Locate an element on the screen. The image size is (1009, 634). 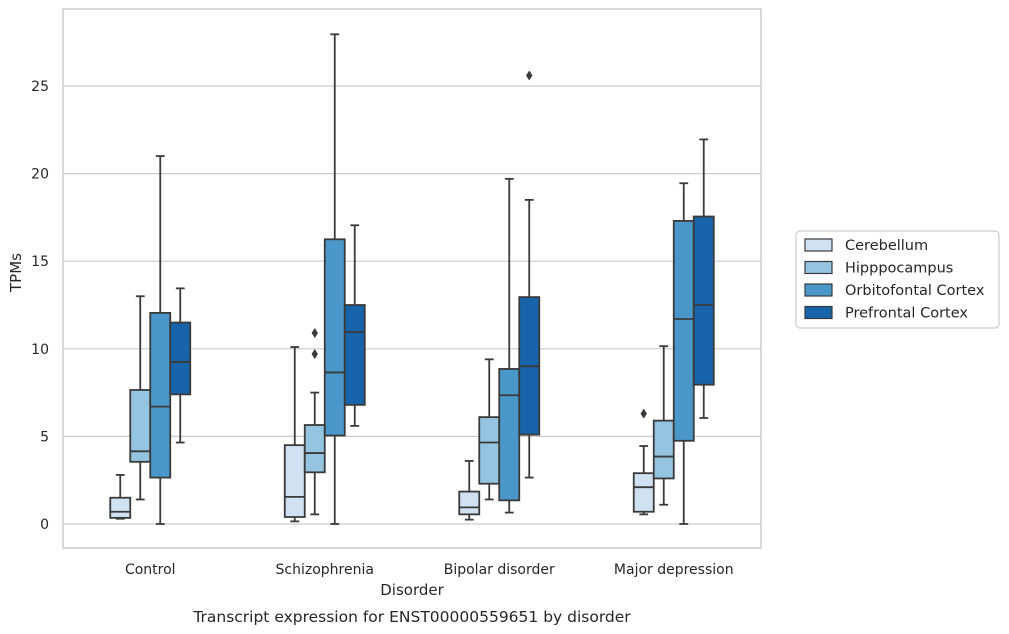
y-tick-label: 0 is located at coordinates (44, 525).